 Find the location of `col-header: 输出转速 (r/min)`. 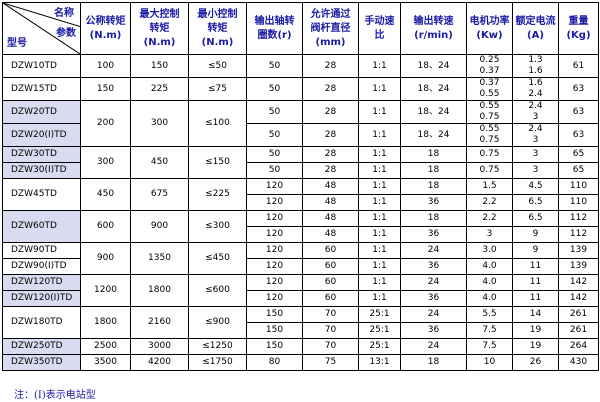

col-header: 输出转速 (r/min) is located at coordinates (433, 28).